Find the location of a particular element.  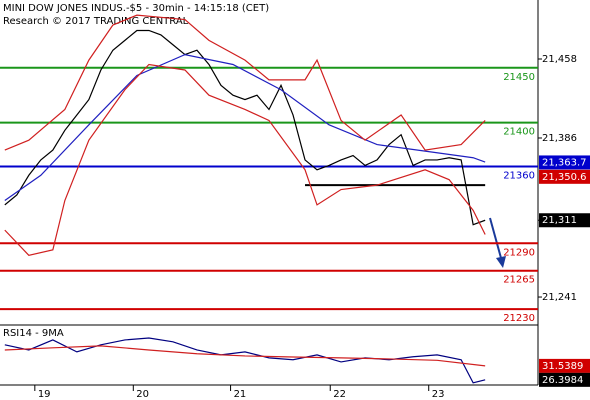

indicator-title: RSI14 - 9MA is located at coordinates (33, 333).